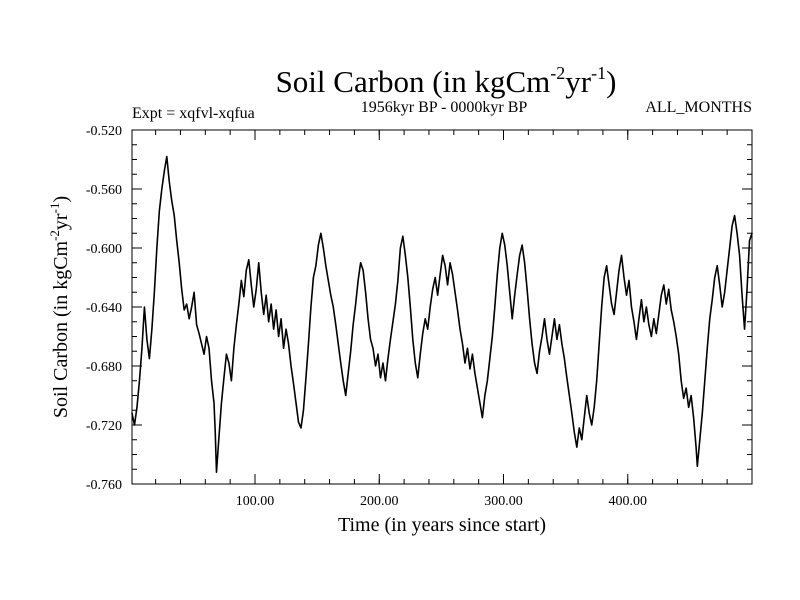 This screenshot has height=600, width=800. I want to click on y-tick-label: -0.600, so click(104, 249).